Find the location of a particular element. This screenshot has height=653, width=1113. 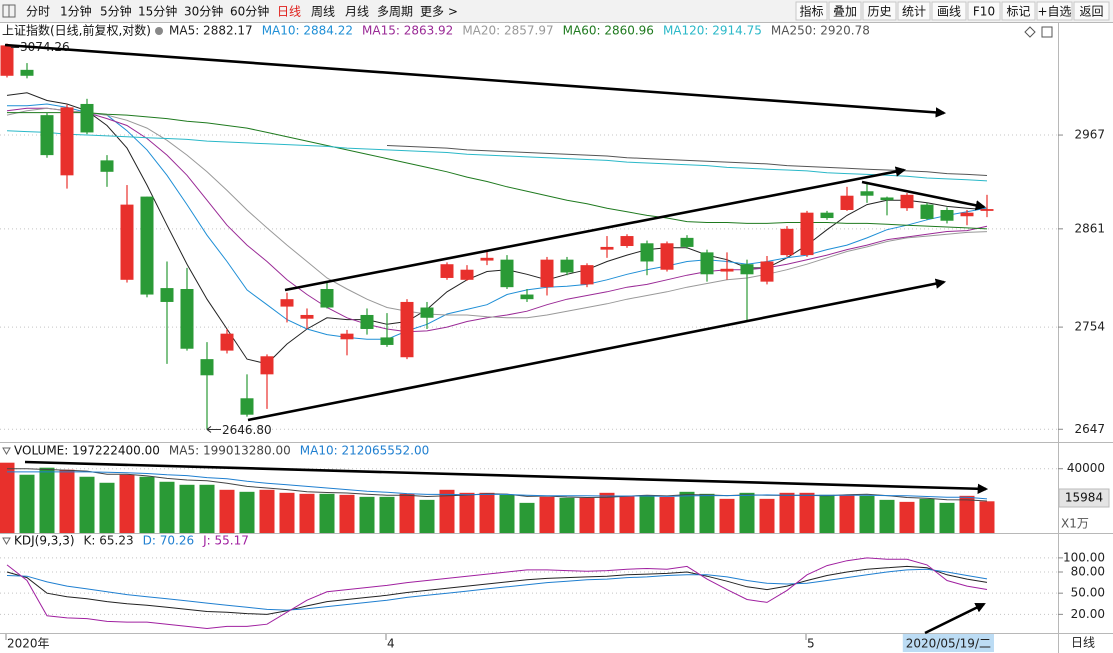

indicator-line is located at coordinates (497, 156).